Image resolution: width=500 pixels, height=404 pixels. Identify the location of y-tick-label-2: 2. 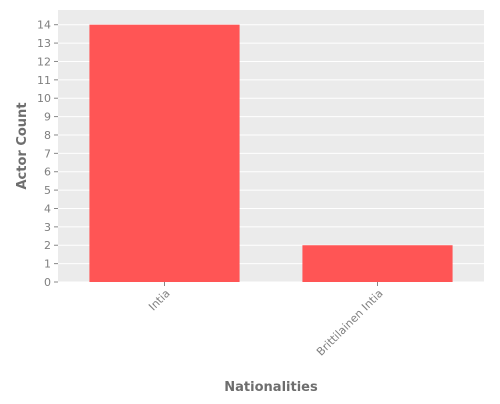
(47, 245).